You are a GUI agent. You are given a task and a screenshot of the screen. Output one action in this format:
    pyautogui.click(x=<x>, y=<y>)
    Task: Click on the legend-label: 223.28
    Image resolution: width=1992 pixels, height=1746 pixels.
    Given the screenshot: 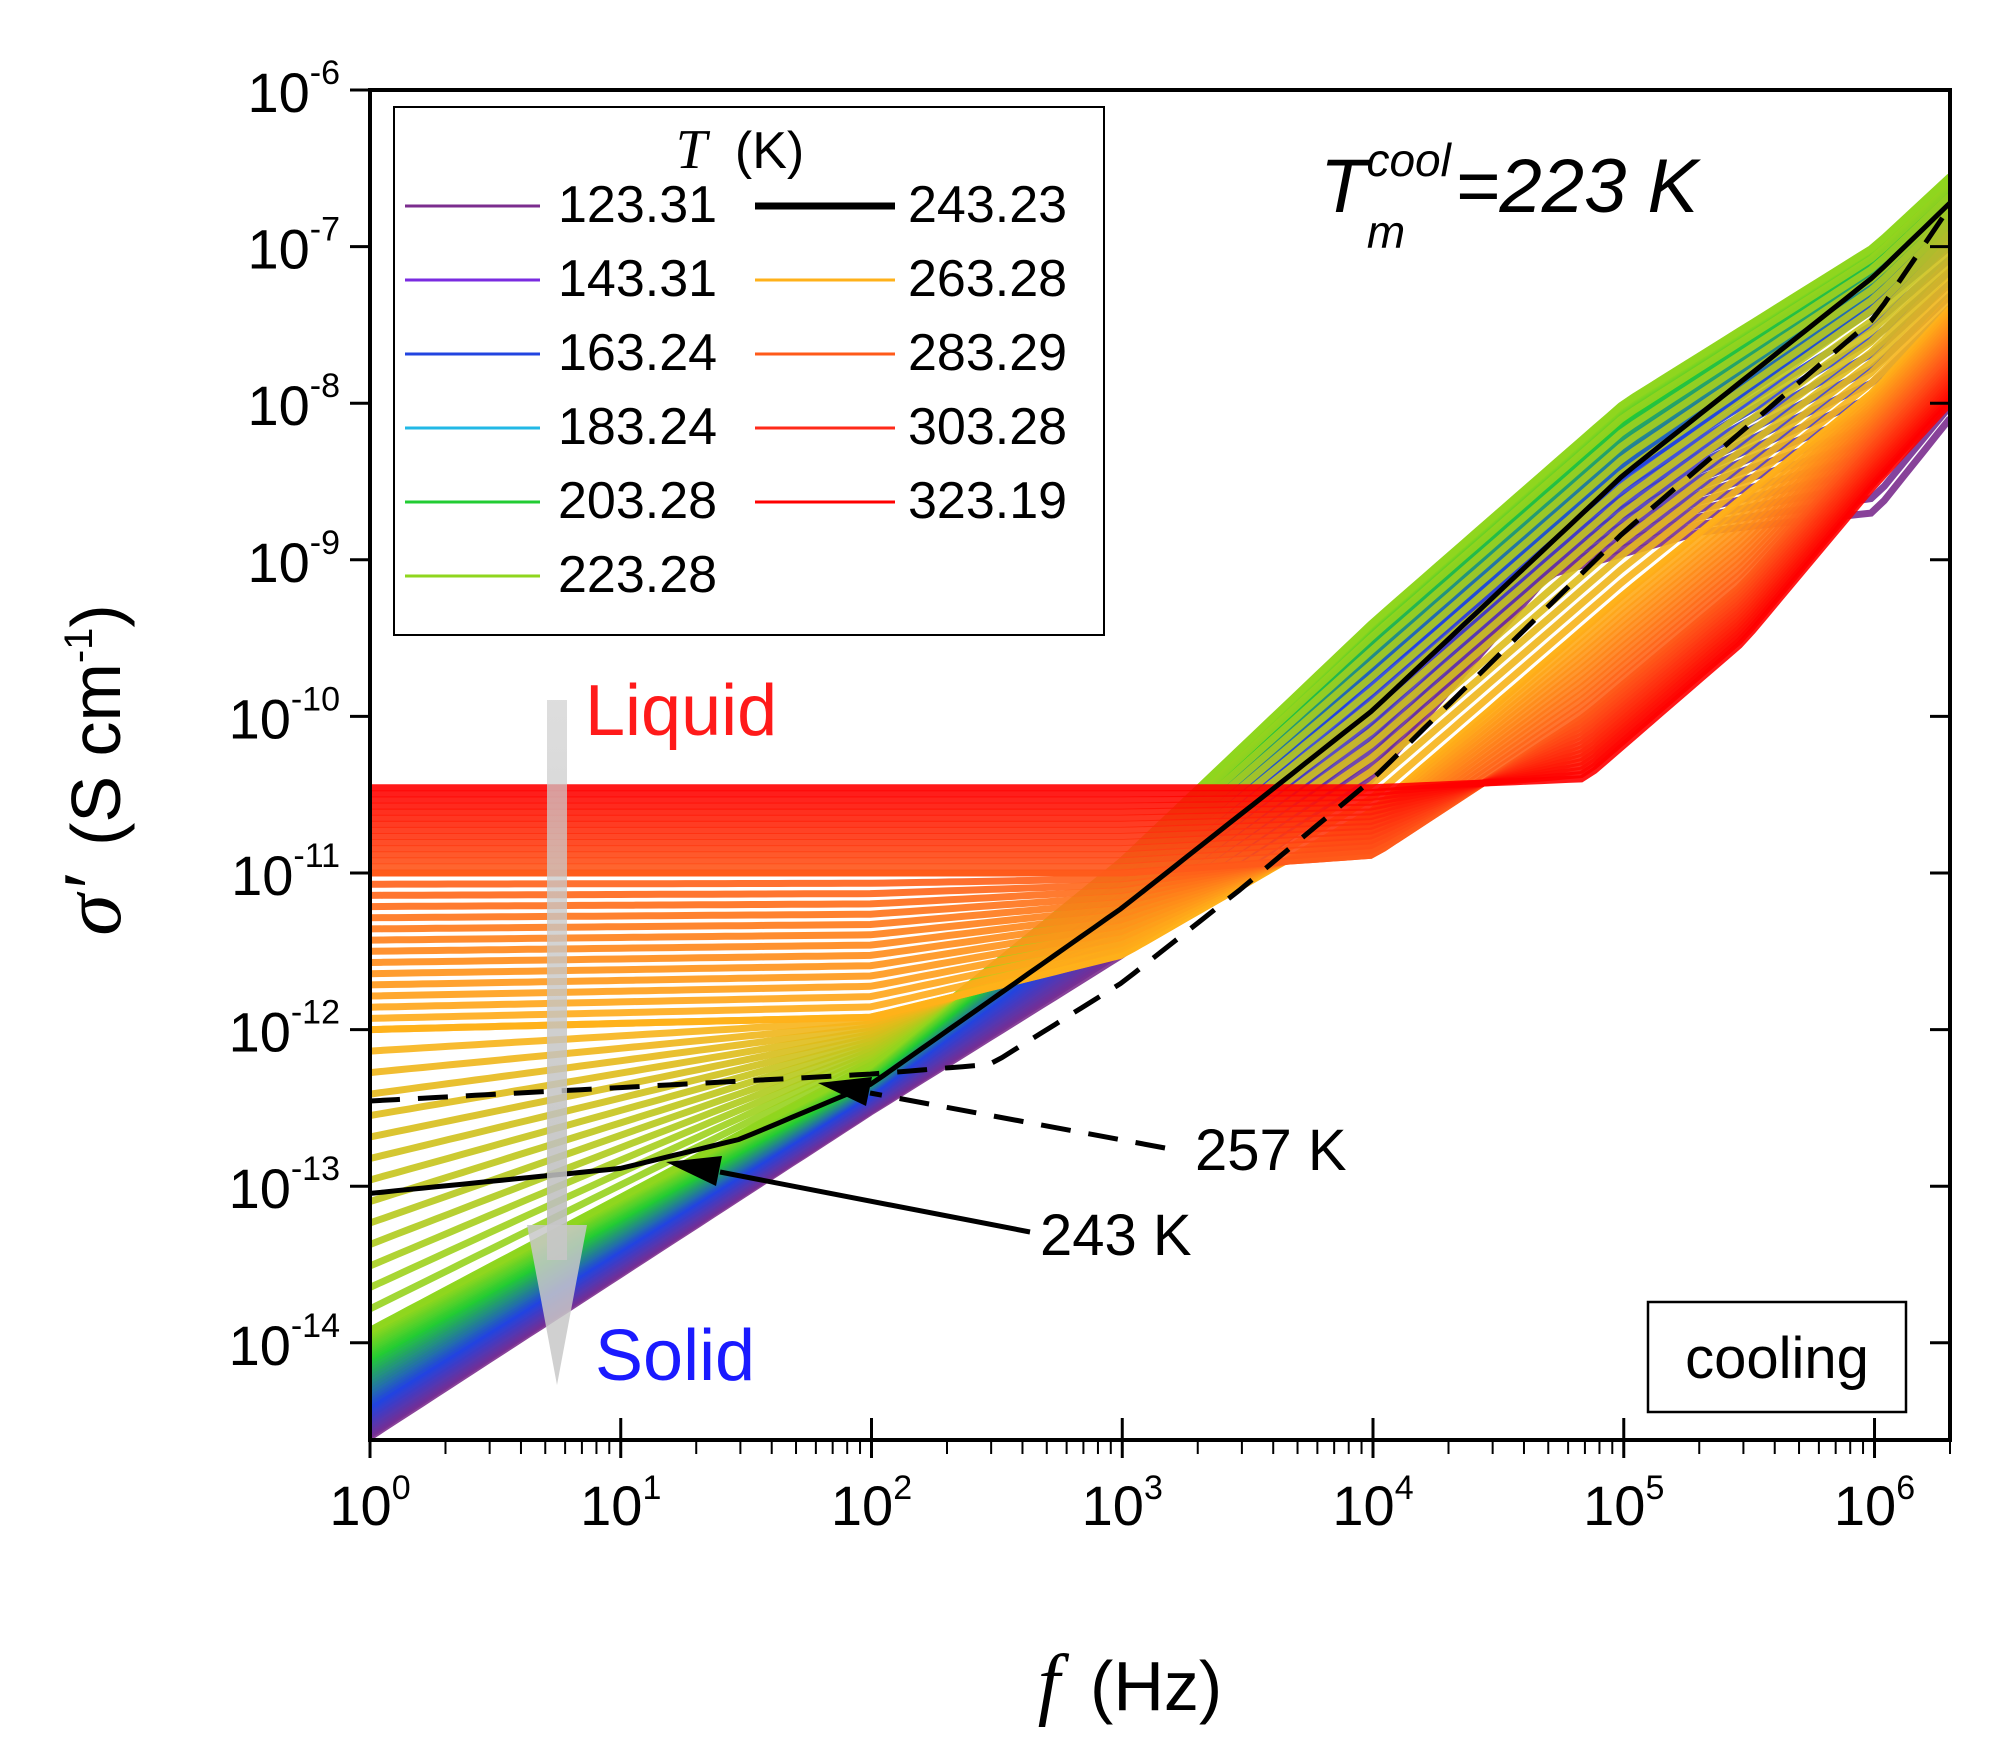 What is the action you would take?
    pyautogui.click(x=637, y=575)
    